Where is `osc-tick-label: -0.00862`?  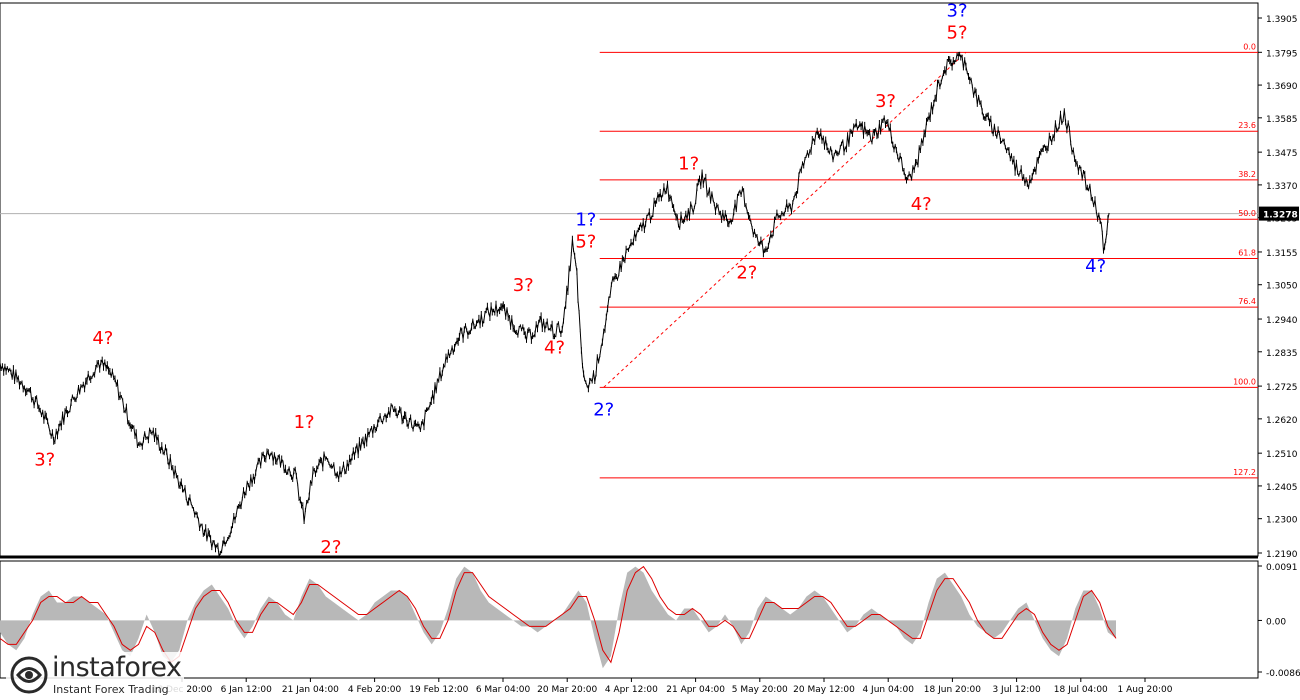
osc-tick-label: -0.00862 is located at coordinates (1283, 674).